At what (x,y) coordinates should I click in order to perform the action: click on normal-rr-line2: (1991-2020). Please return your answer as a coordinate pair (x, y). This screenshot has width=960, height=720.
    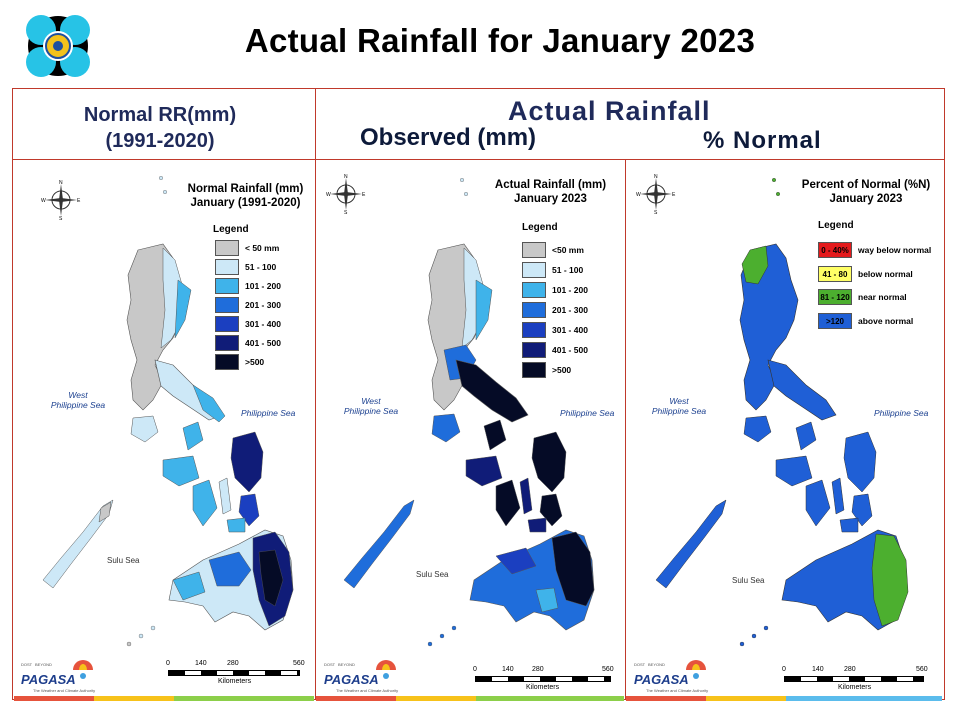
    Looking at the image, I should click on (160, 141).